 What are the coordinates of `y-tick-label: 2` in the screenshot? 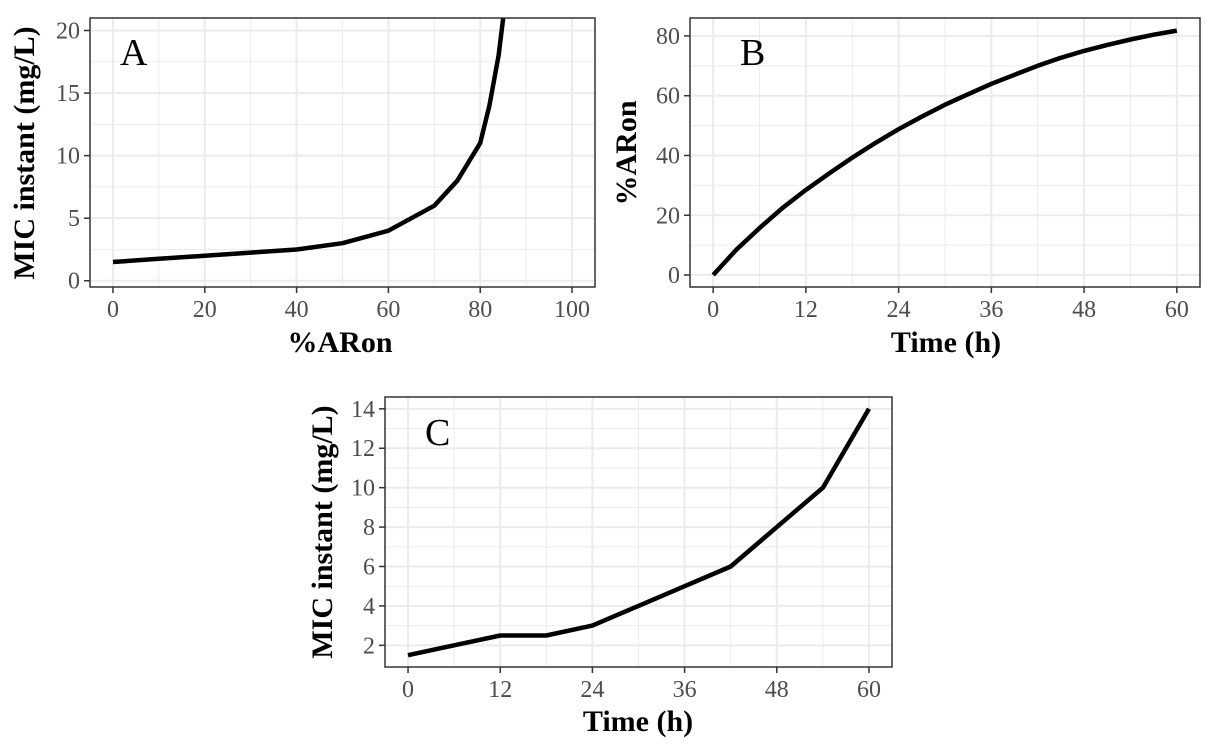 It's located at (369, 646).